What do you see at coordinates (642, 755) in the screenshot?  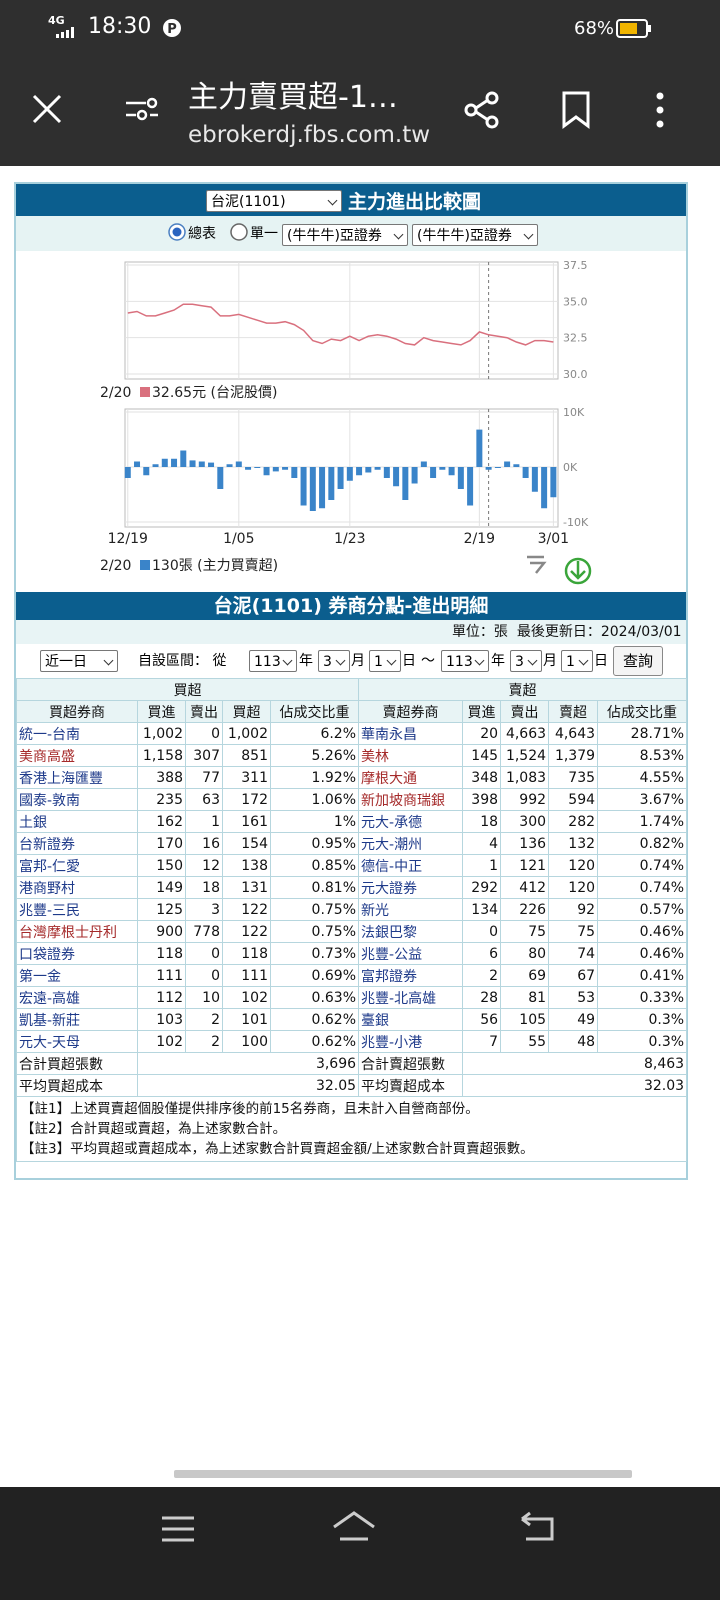 I see `cell-value: 8.53%` at bounding box center [642, 755].